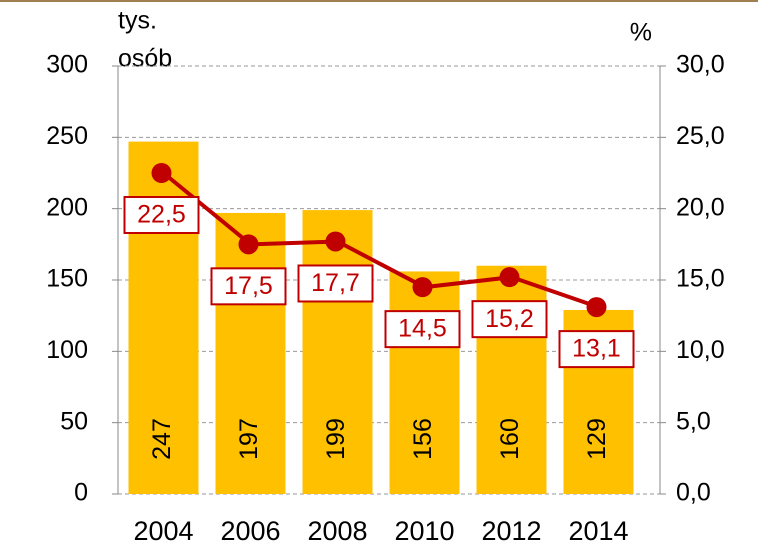  I want to click on x-tick-label: 2014, so click(598, 531).